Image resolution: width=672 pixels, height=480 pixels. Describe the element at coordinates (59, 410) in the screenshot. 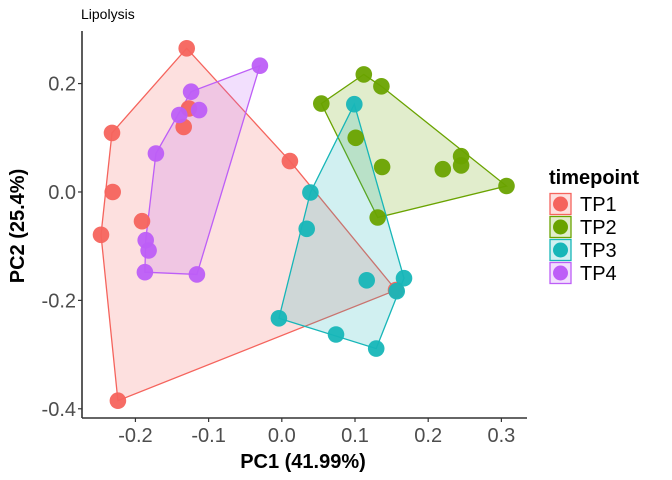

I see `y-tick-label: -0.4` at that location.